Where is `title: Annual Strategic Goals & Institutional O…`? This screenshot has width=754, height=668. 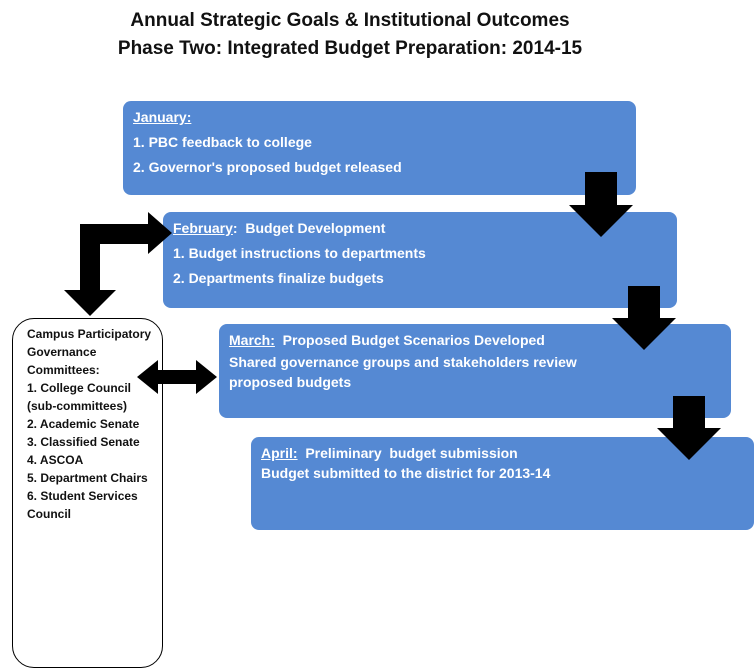
title: Annual Strategic Goals & Institutional O… is located at coordinates (350, 20).